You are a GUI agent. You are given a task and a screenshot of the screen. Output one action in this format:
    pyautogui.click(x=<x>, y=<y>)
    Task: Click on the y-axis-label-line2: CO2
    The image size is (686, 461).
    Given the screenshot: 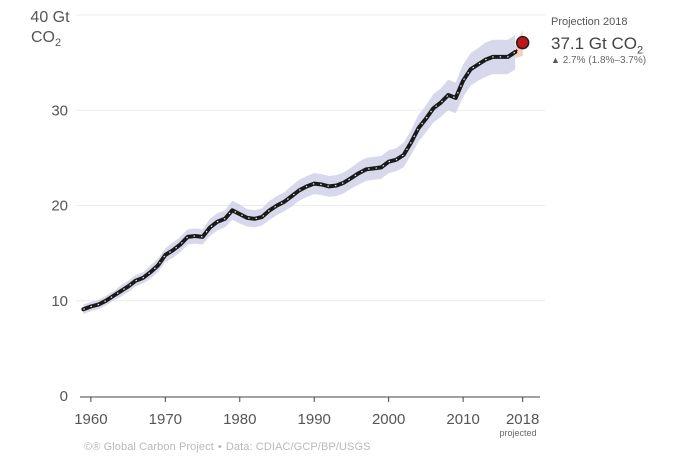 What is the action you would take?
    pyautogui.click(x=46, y=39)
    